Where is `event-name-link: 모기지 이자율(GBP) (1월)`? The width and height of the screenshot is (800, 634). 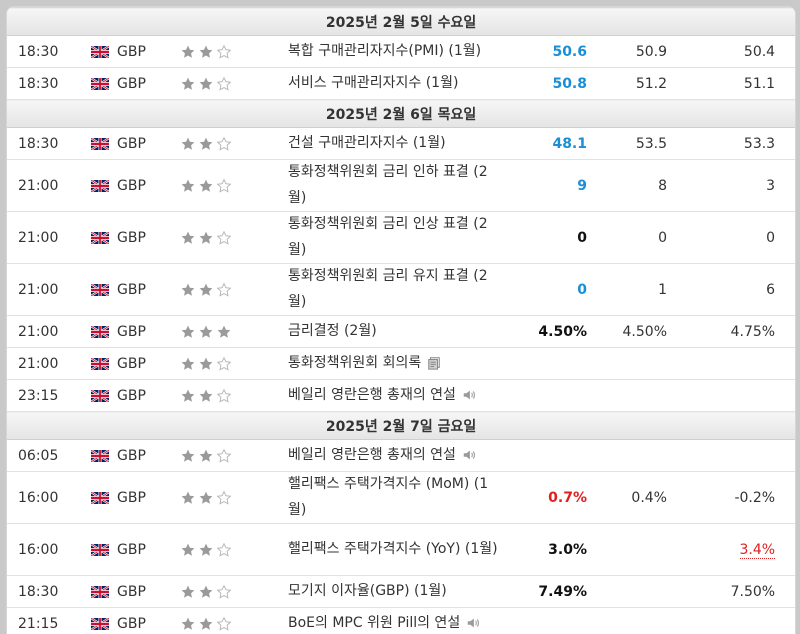
event-name-link: 모기지 이자율(GBP) (1월) is located at coordinates (367, 591).